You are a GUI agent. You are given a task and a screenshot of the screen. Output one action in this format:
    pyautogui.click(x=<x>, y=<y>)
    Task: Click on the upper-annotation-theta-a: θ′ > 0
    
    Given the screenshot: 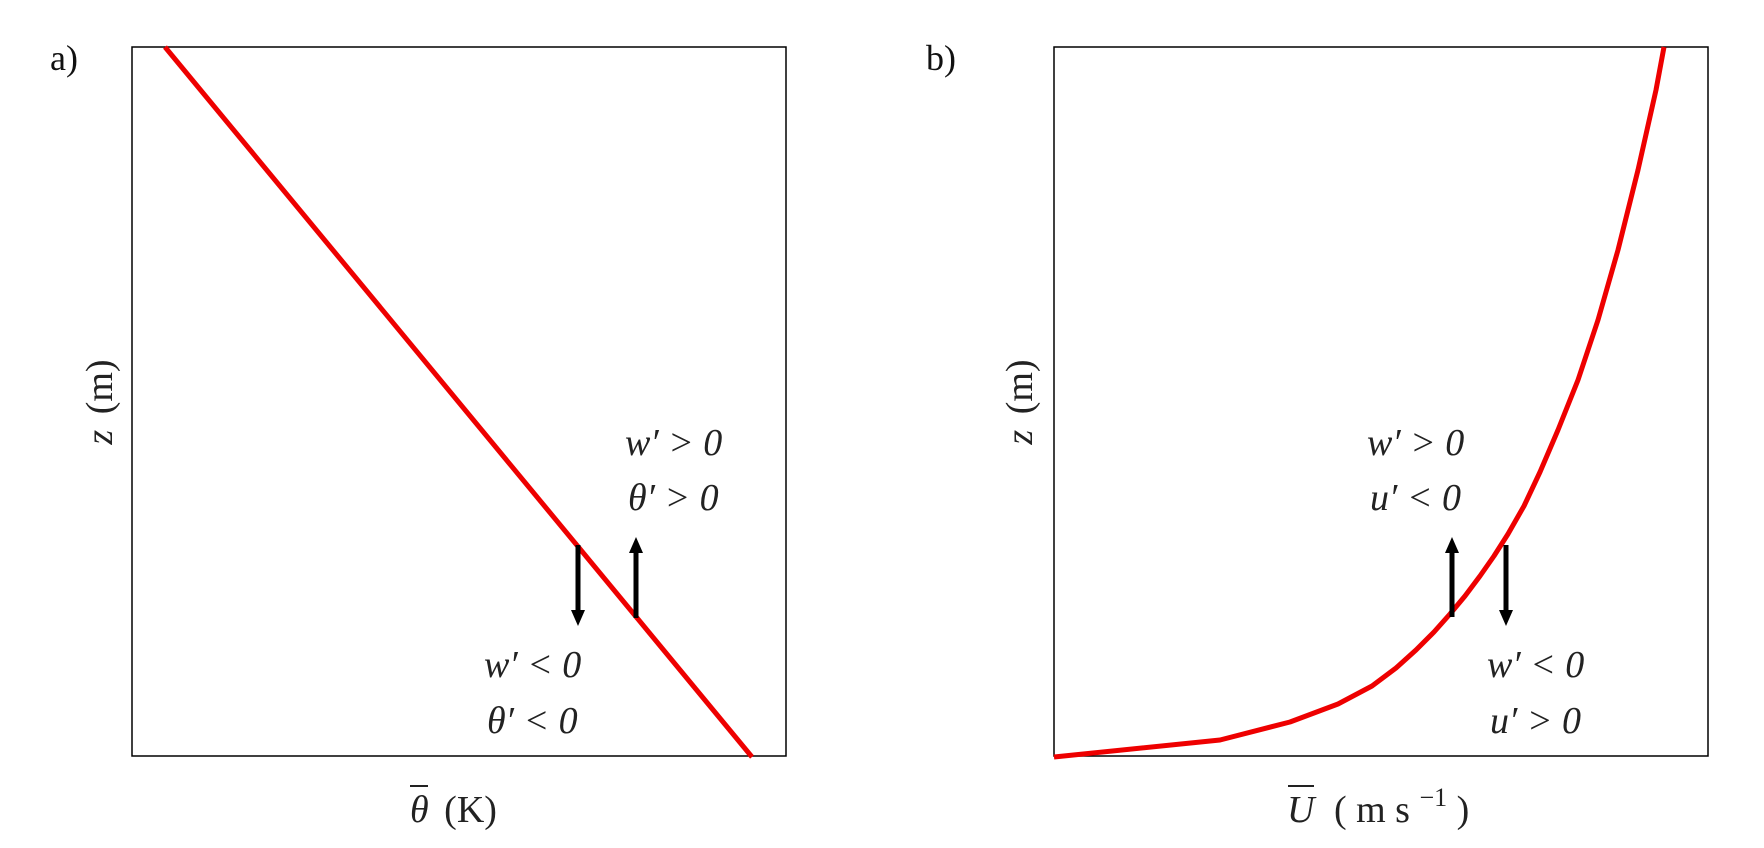 What is the action you would take?
    pyautogui.click(x=673, y=498)
    